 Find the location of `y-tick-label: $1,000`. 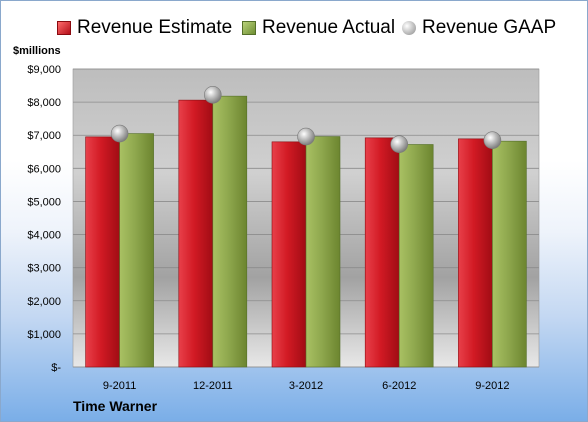

y-tick-label: $1,000 is located at coordinates (44, 335).